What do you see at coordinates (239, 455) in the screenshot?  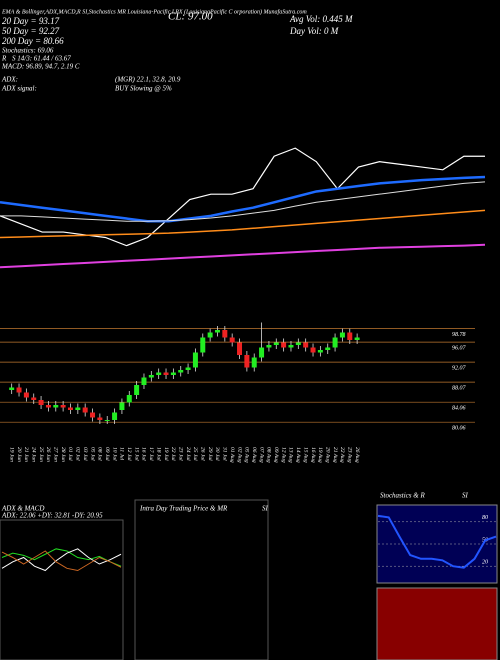 I see `date-label: 02 Aug` at bounding box center [239, 455].